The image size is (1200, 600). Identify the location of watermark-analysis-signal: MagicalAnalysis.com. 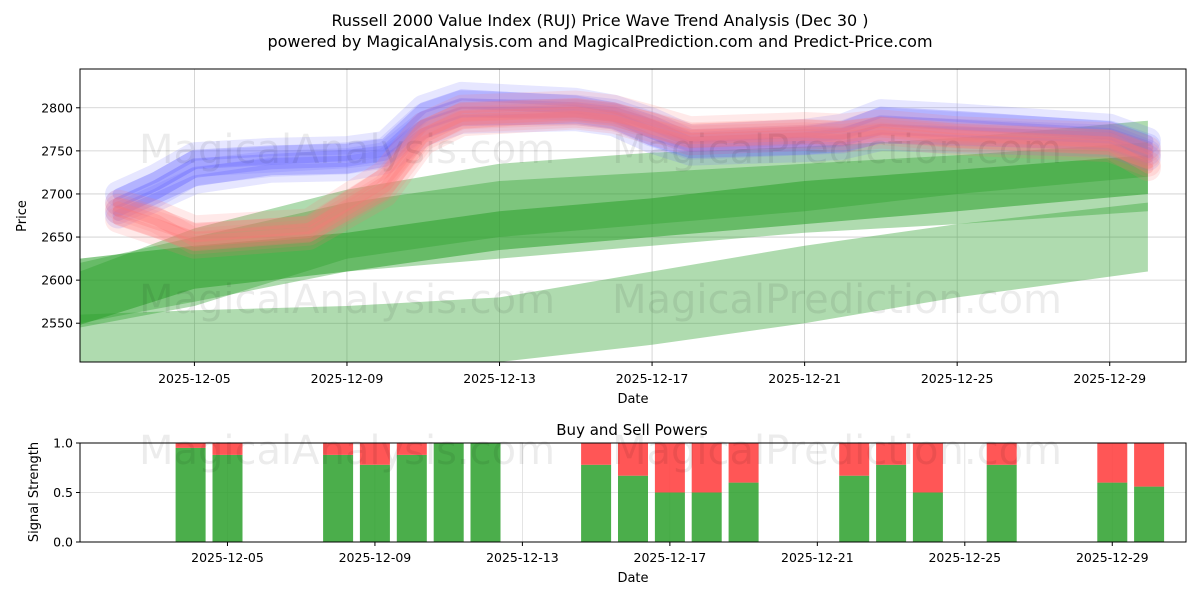
(347, 451).